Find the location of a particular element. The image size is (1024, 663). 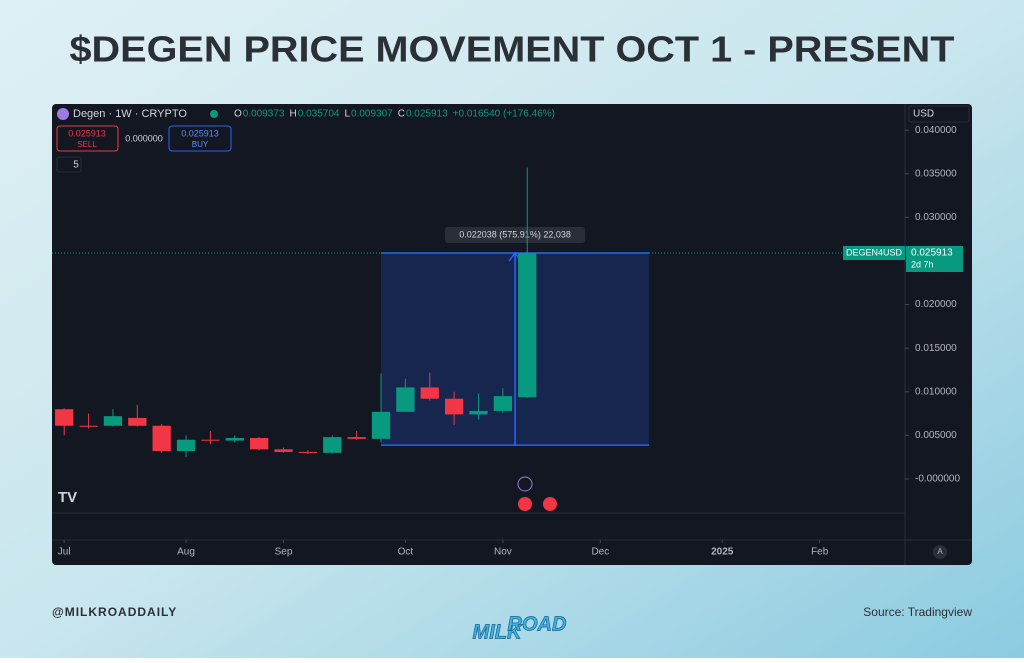

buy-price: 0.025913 is located at coordinates (200, 133).